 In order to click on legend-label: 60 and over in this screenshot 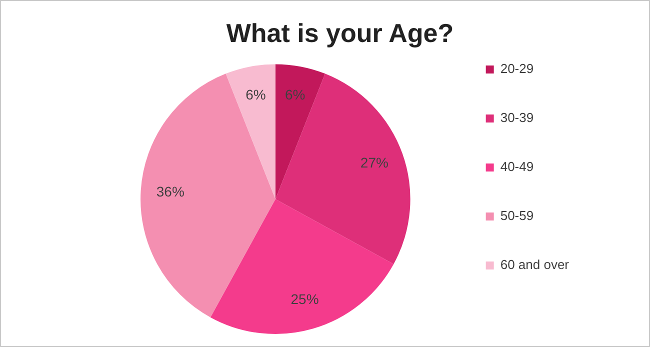, I will do `click(535, 264)`.